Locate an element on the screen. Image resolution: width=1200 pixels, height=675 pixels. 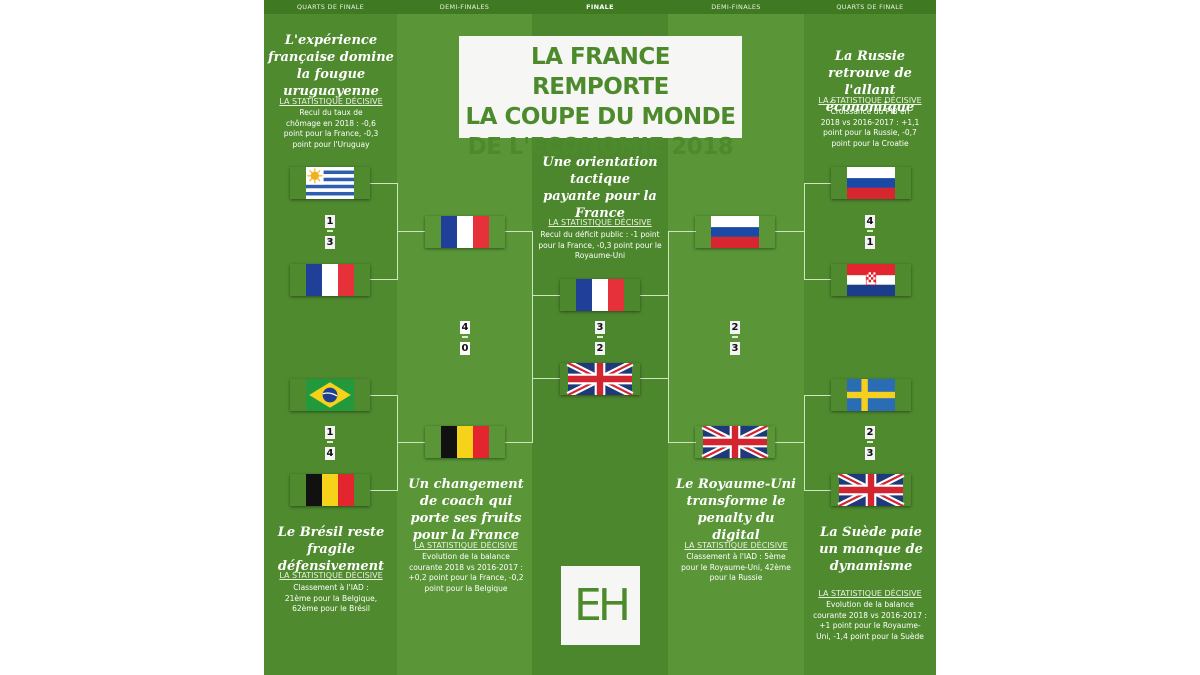
sf-right-score-top: 2 is located at coordinates (735, 327).